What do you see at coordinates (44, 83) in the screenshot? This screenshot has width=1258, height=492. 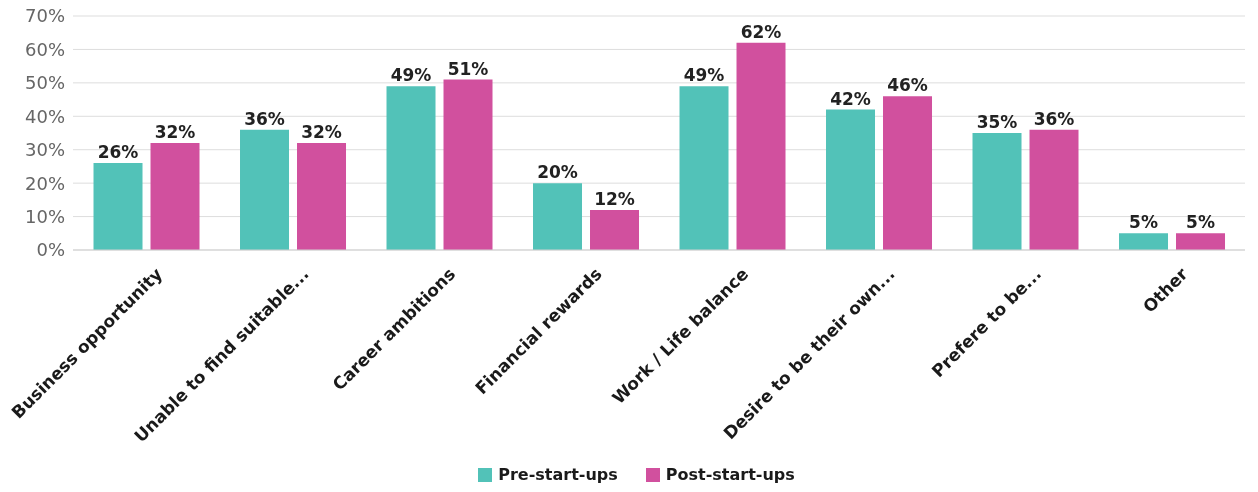 I see `y-tick-label: 50%` at bounding box center [44, 83].